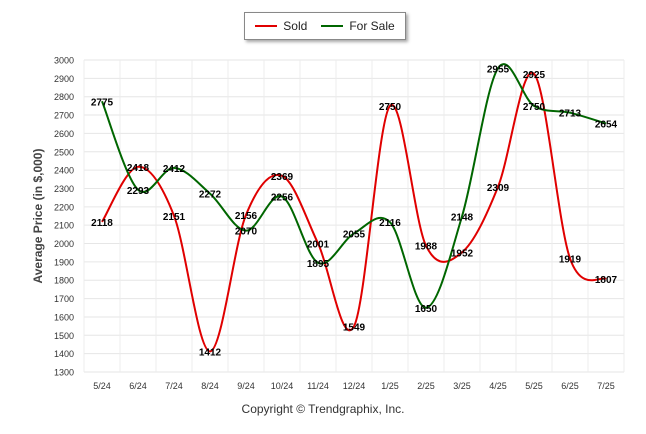  What do you see at coordinates (64, 134) in the screenshot?
I see `y-tick-label: 2600` at bounding box center [64, 134].